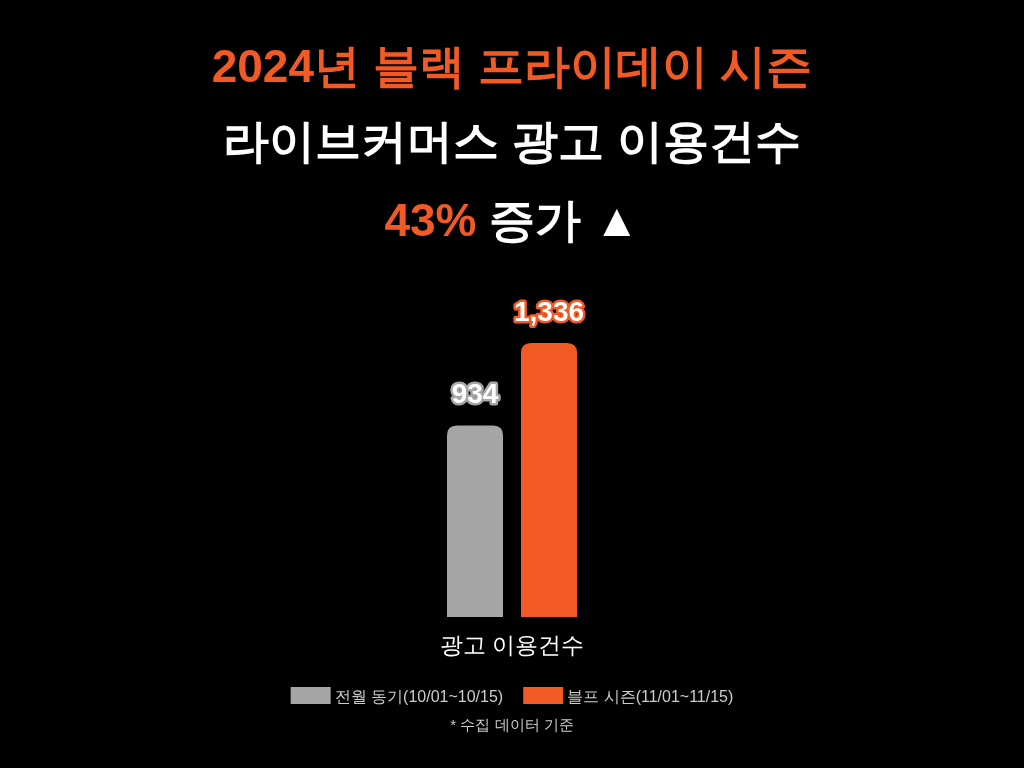  What do you see at coordinates (512, 645) in the screenshot?
I see `x-tick-label: 광고 이용건수` at bounding box center [512, 645].